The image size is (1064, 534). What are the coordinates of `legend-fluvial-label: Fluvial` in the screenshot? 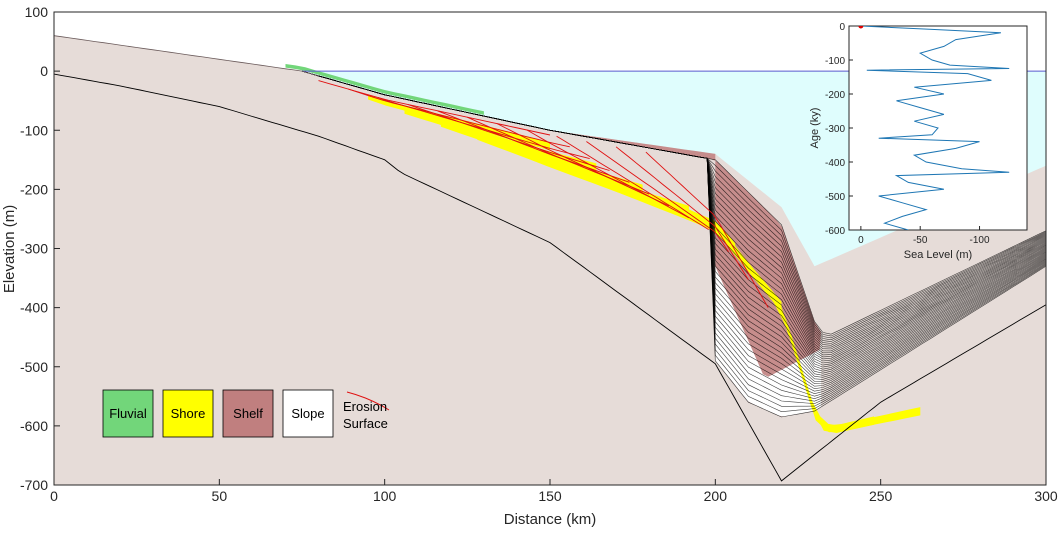 It's located at (128, 413).